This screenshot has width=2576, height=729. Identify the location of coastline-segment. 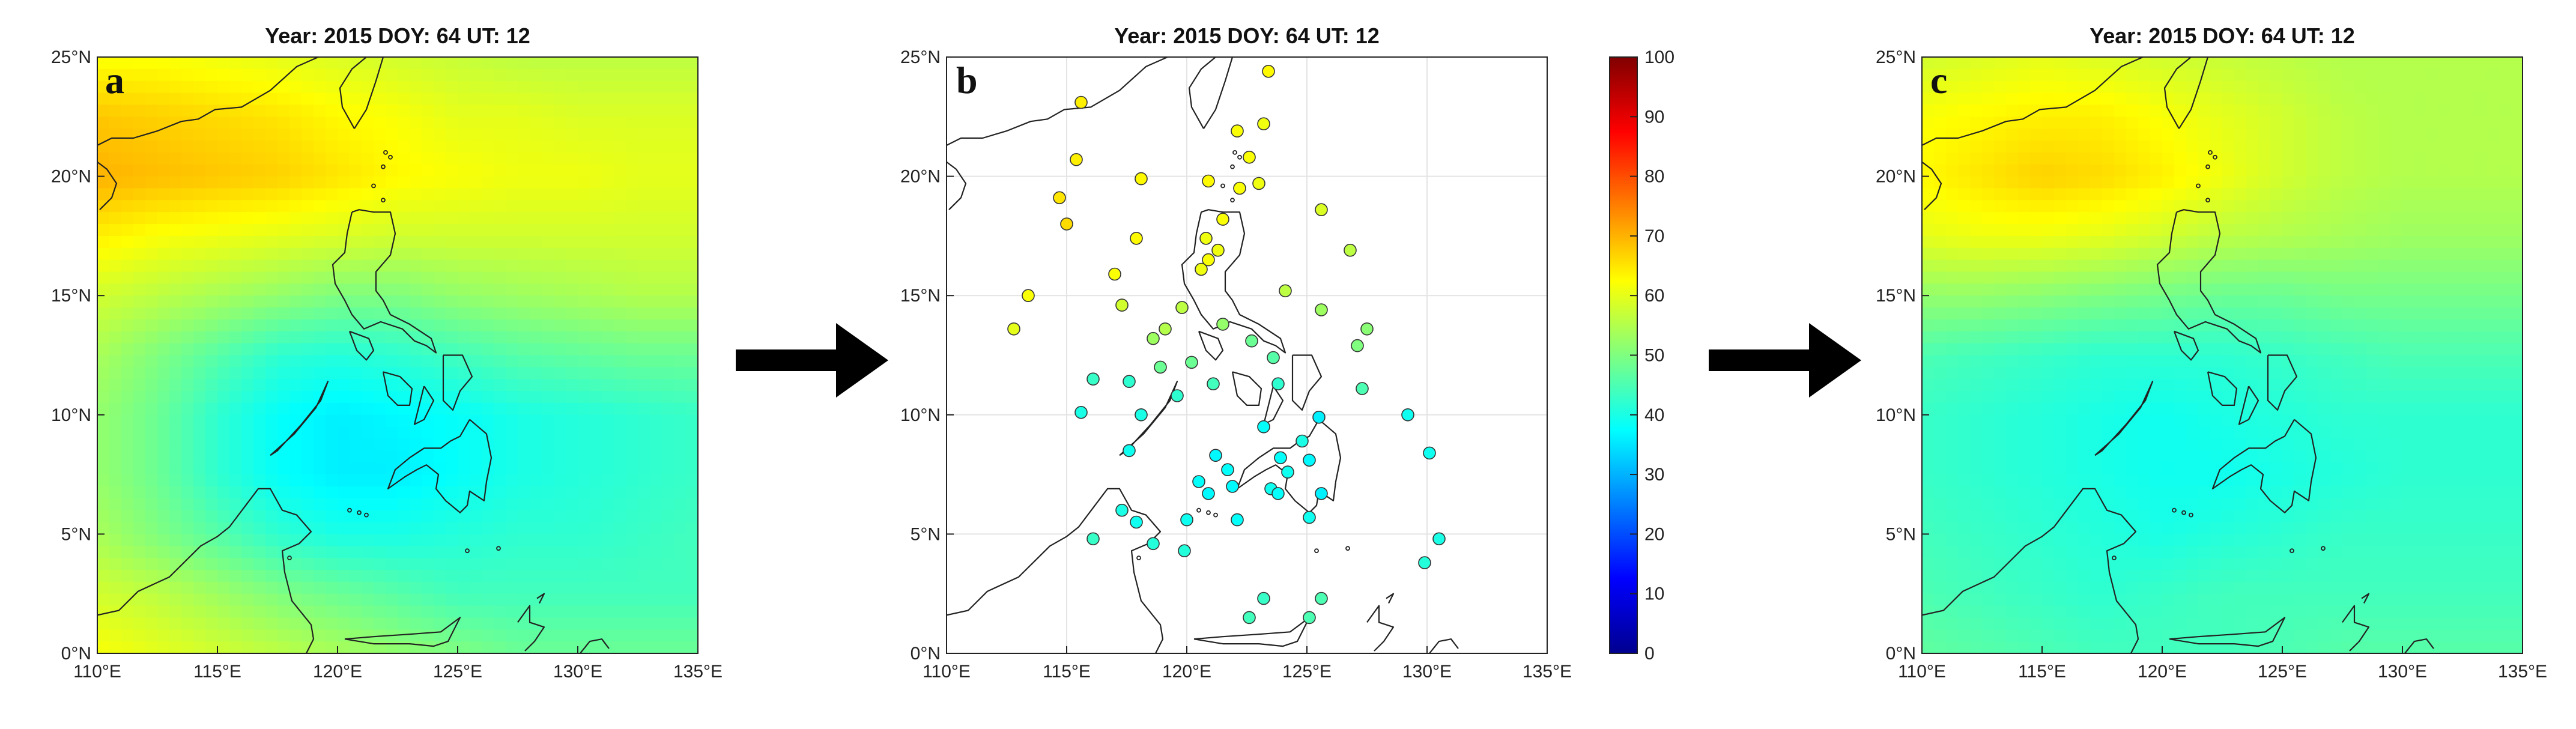
(1380, 628).